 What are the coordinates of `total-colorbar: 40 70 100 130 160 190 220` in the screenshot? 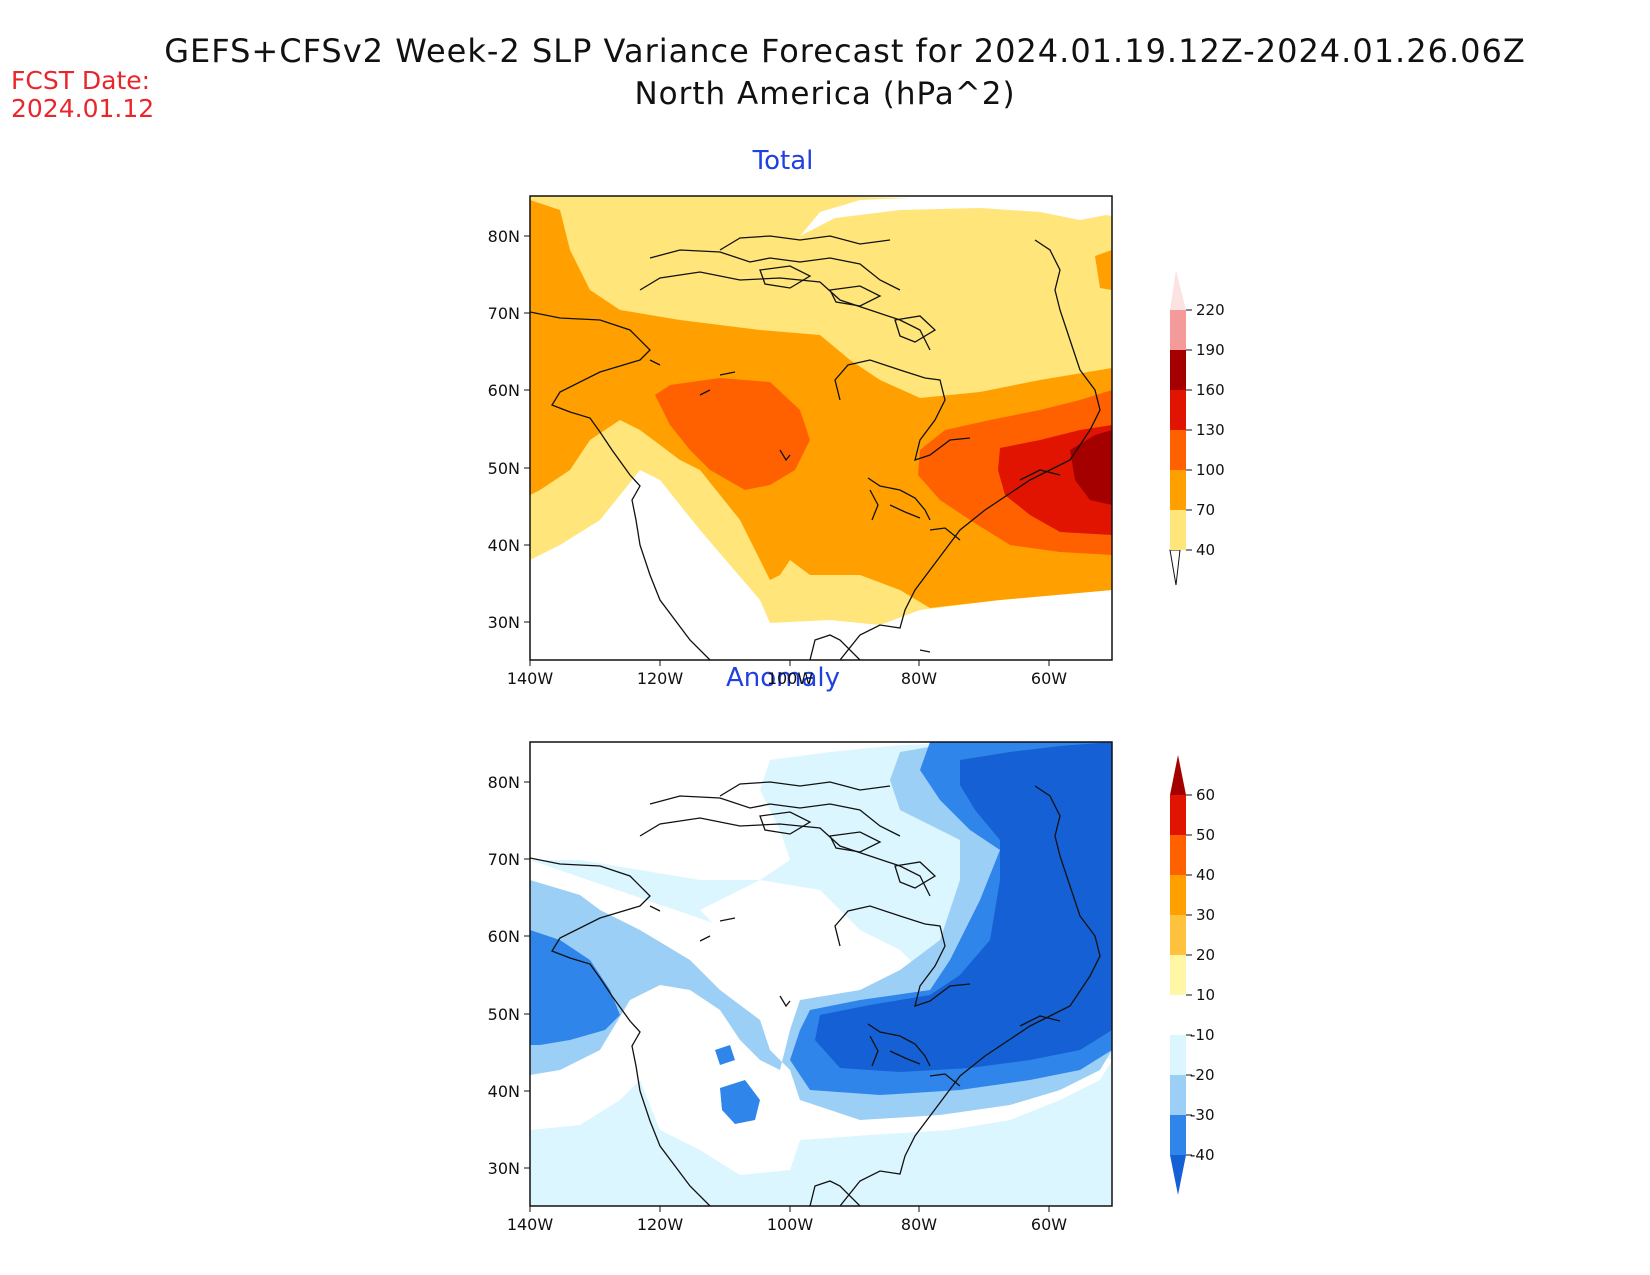 It's located at (1197, 428).